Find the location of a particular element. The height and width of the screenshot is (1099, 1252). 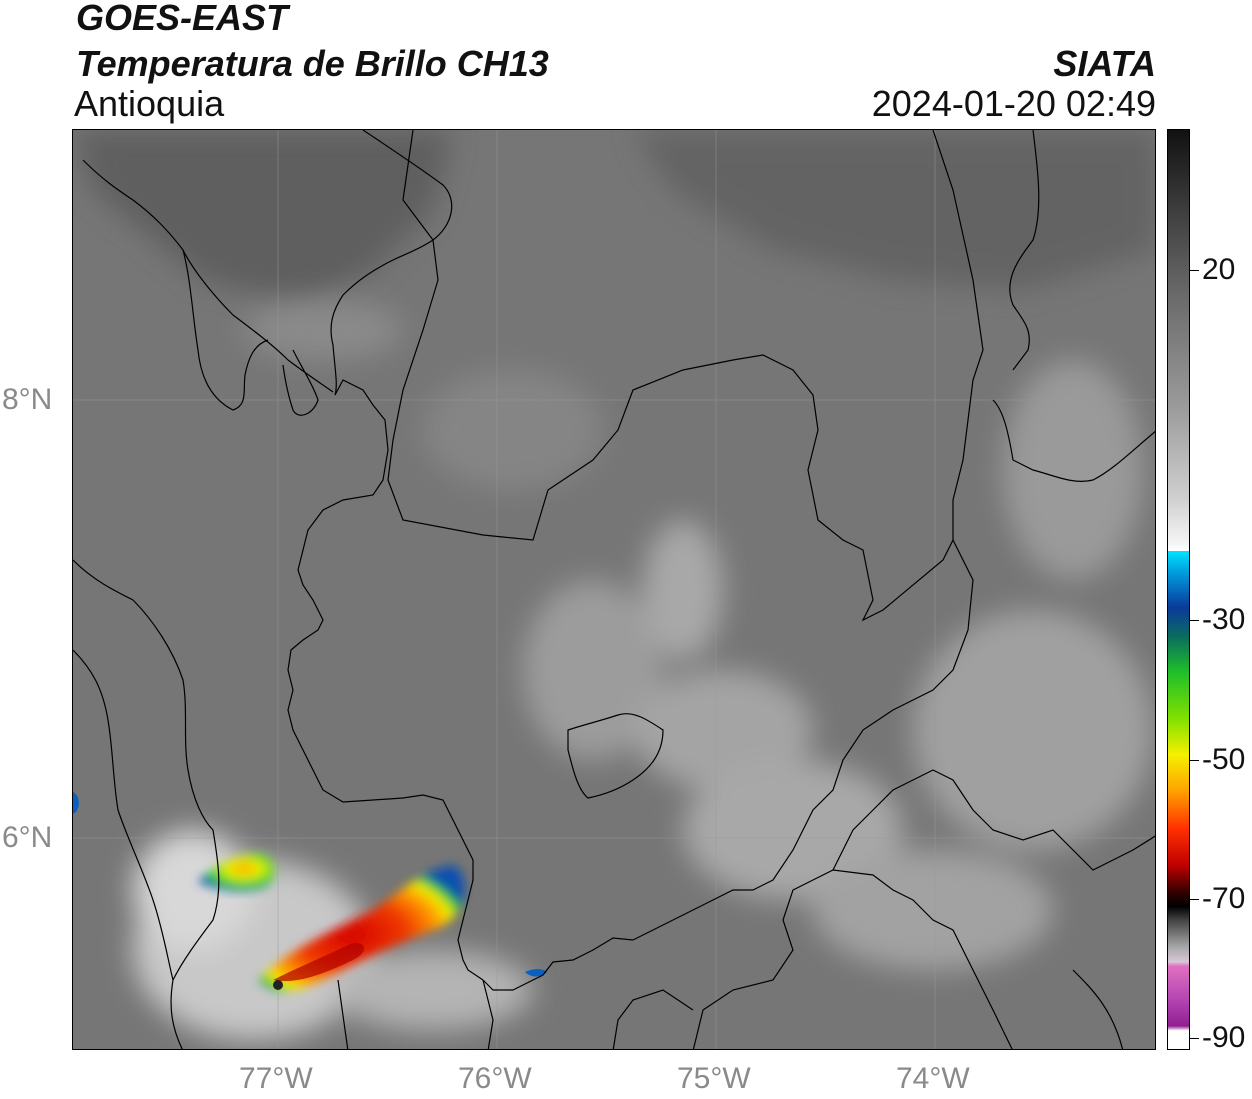

lon-label-74w: 74°W is located at coordinates (933, 1078).